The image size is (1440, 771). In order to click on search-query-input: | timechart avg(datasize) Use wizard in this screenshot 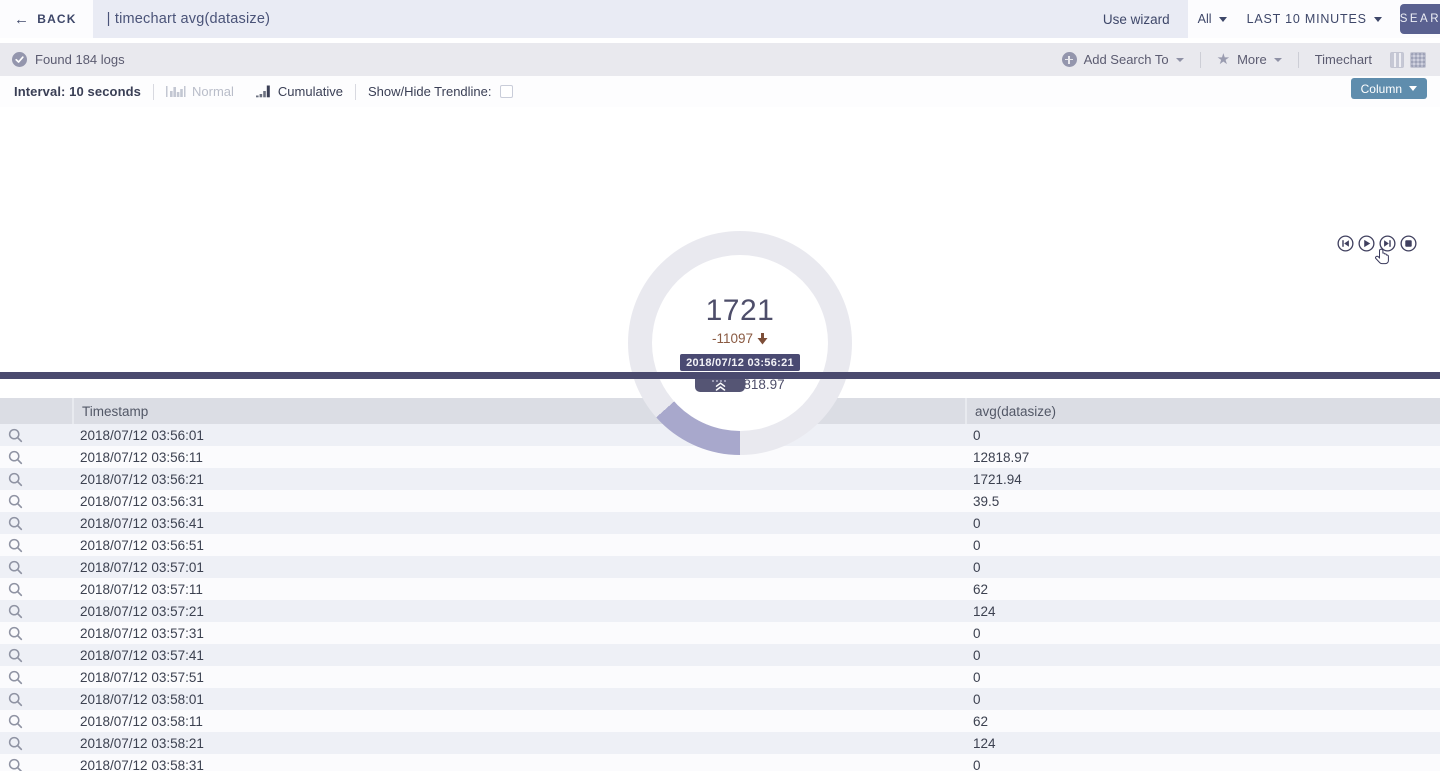, I will do `click(640, 19)`.